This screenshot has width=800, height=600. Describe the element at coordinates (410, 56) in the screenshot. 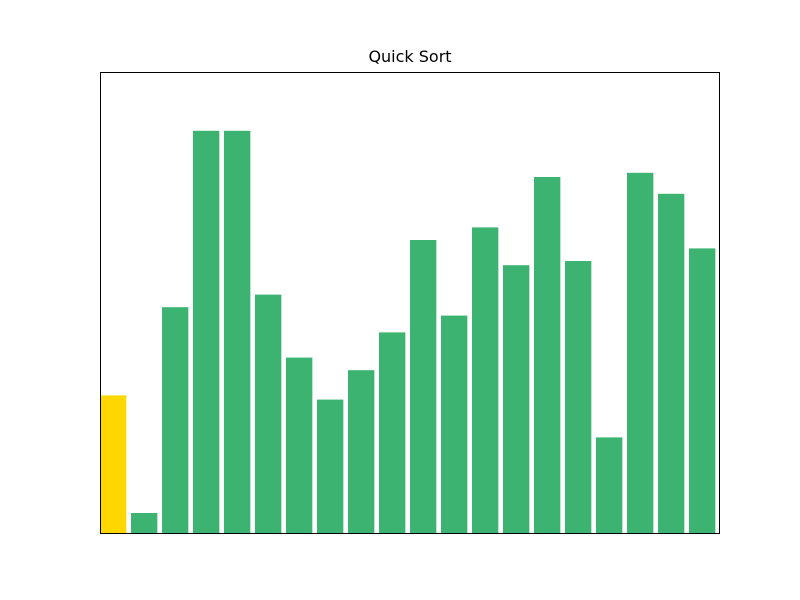

I see `chart-title: Quick Sort` at that location.